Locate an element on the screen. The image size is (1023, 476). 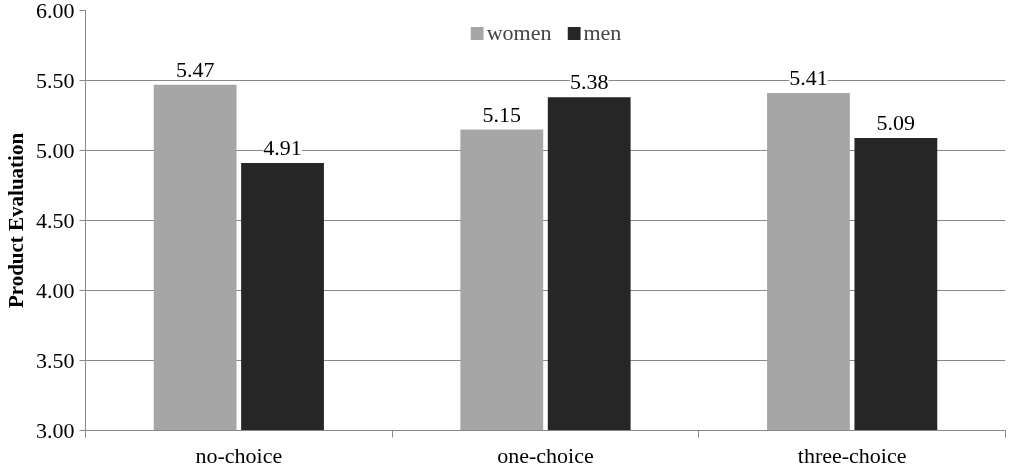
y-tick-label: 4.00 is located at coordinates (55, 290).